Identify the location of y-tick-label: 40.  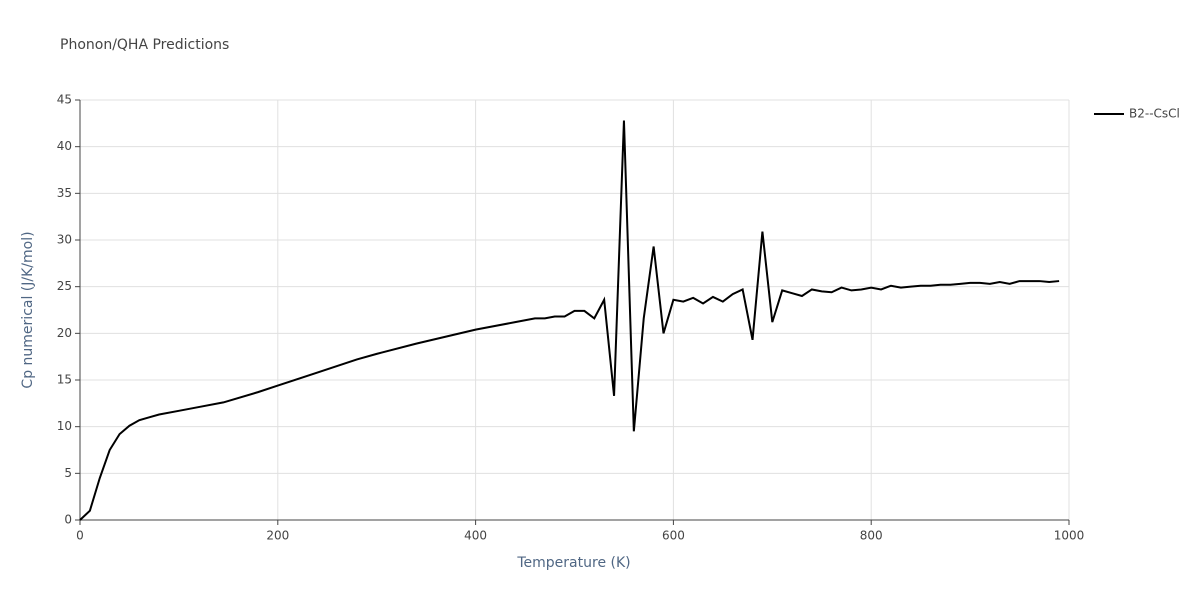
(64, 146).